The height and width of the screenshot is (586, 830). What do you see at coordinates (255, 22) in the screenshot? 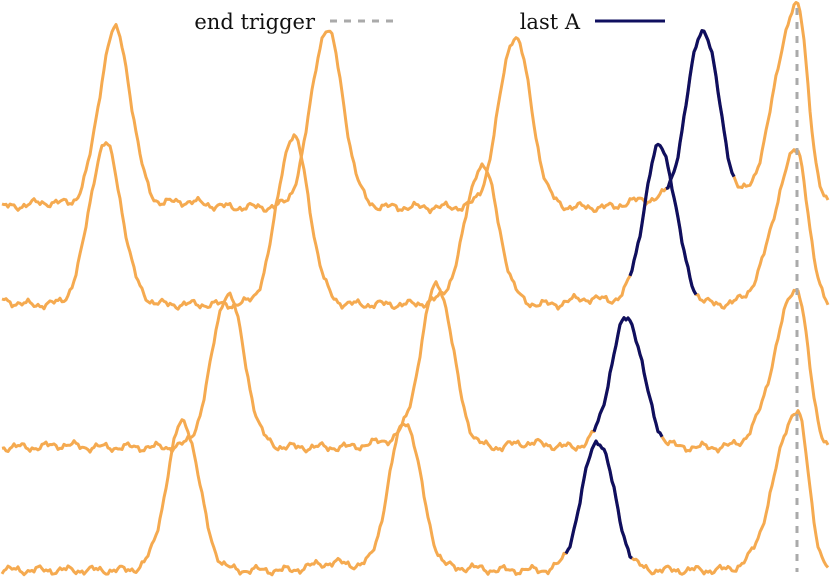
I see `legend-end-trigger-label: end trigger` at bounding box center [255, 22].